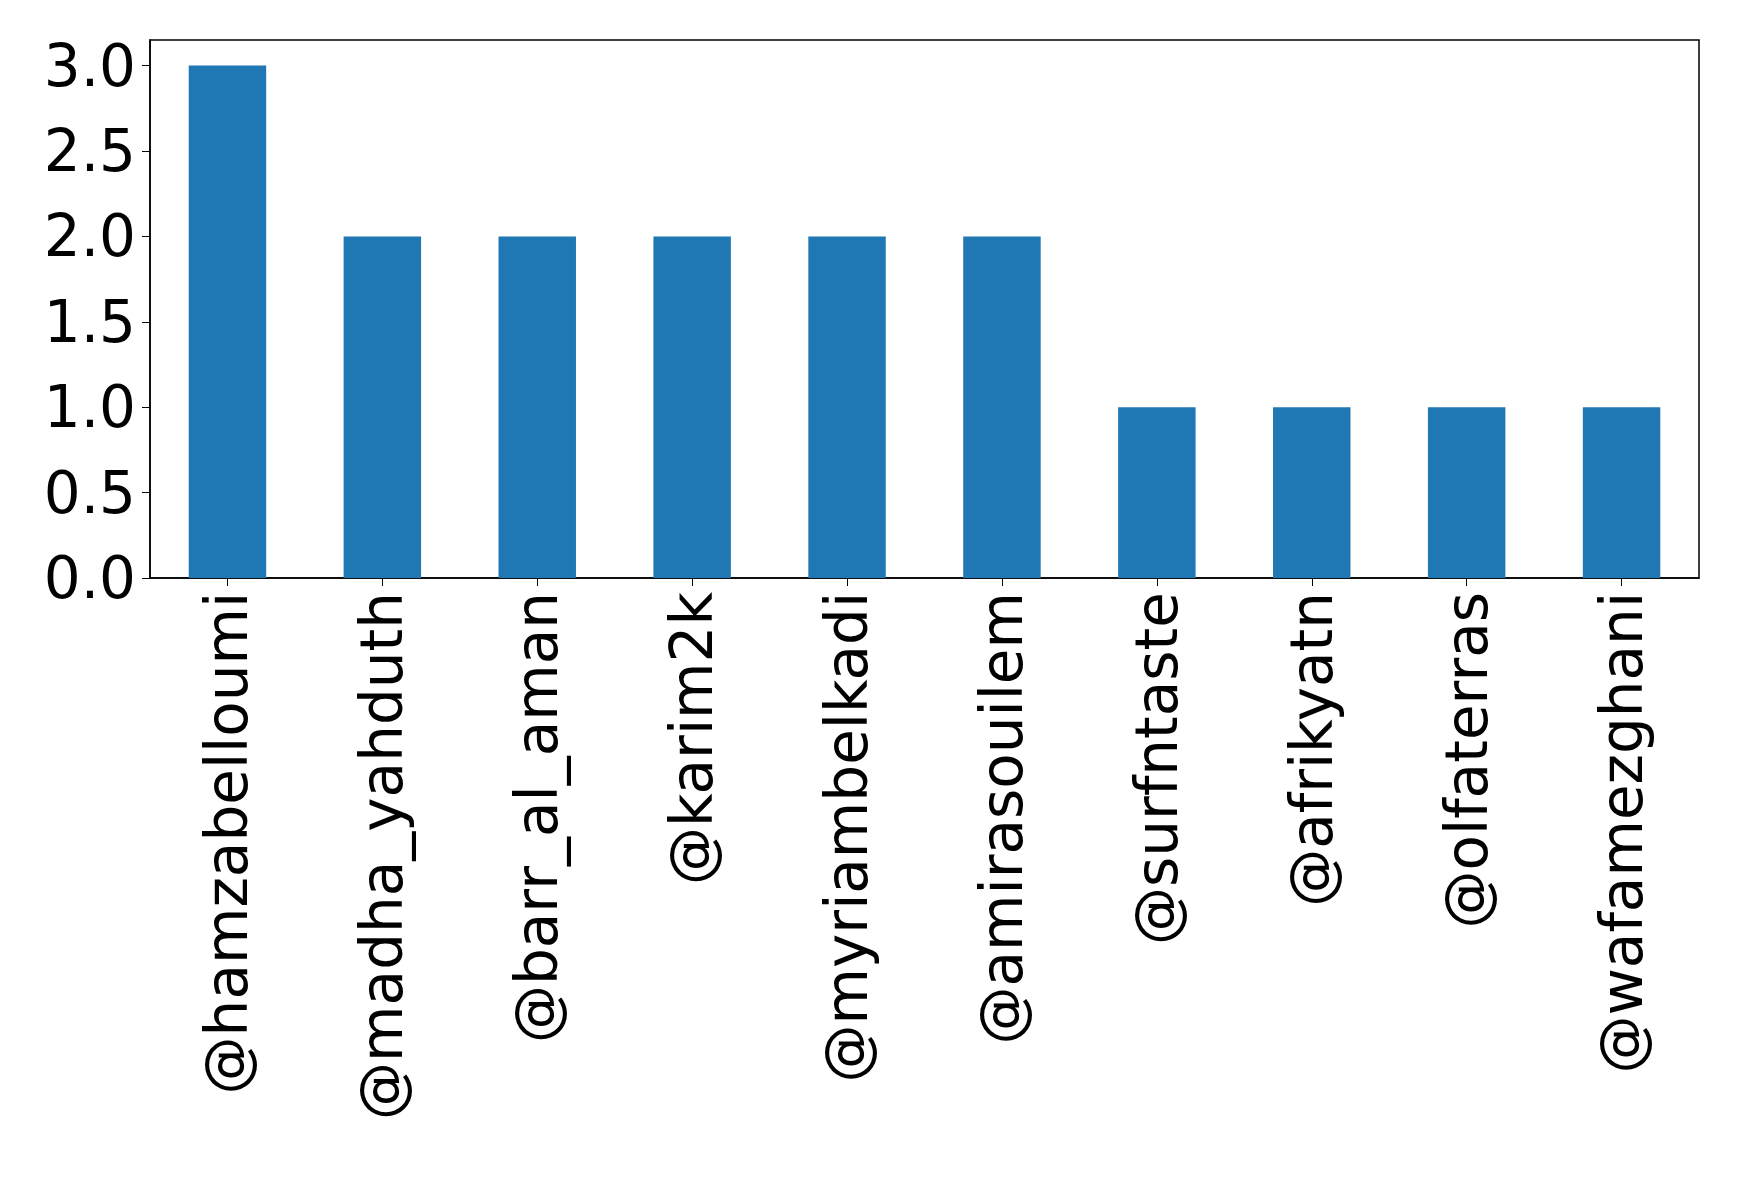 The width and height of the screenshot is (1739, 1196). What do you see at coordinates (89, 151) in the screenshot?
I see `y-tick-label: 2.5` at bounding box center [89, 151].